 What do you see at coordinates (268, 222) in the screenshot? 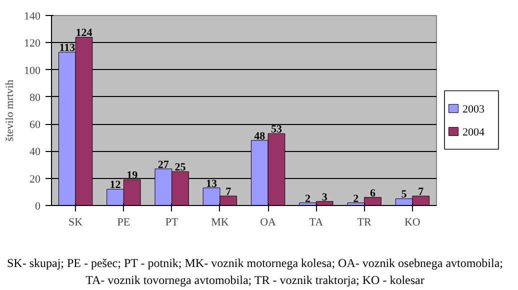
I see `x-tick-label: OA` at bounding box center [268, 222].